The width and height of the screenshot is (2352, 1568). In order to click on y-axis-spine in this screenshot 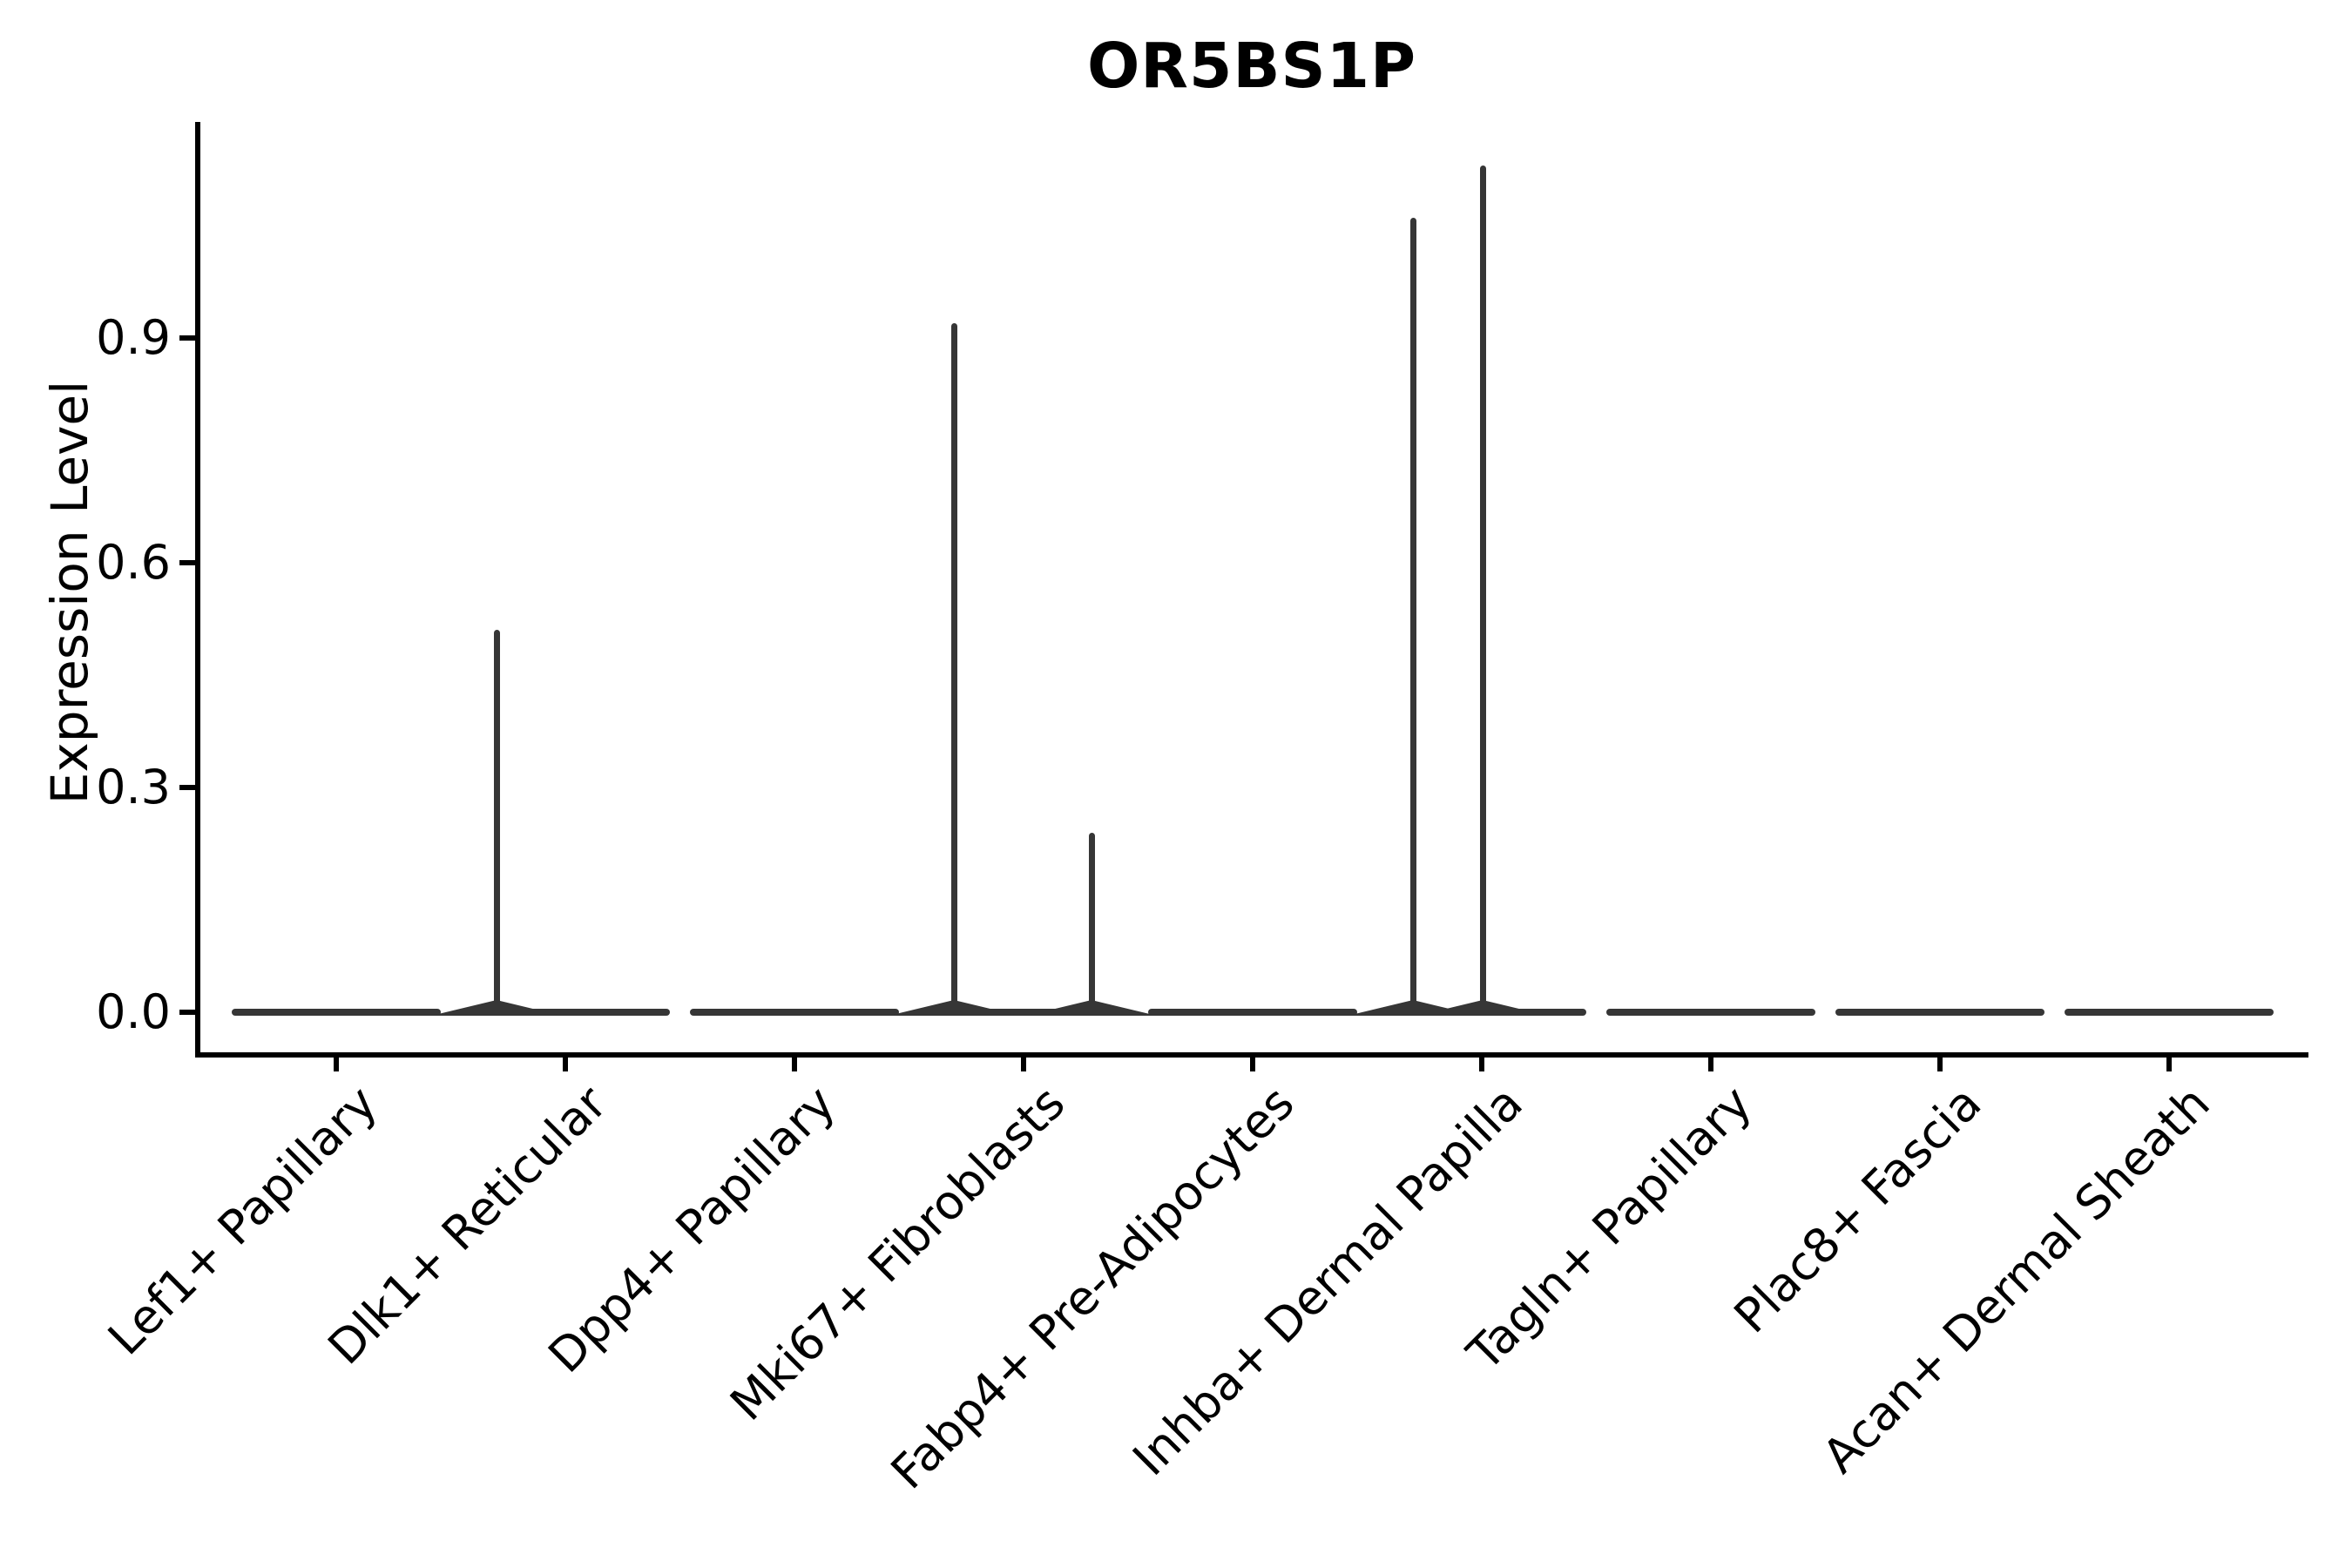, I will do `click(198, 590)`.